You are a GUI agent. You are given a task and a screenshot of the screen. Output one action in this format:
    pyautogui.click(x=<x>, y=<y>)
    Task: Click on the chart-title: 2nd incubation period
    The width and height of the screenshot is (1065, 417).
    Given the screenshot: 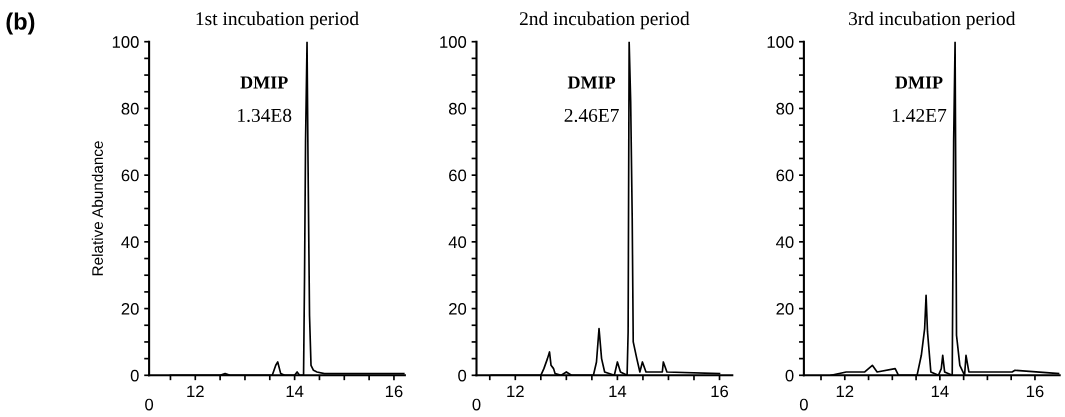 What is the action you would take?
    pyautogui.click(x=604, y=20)
    